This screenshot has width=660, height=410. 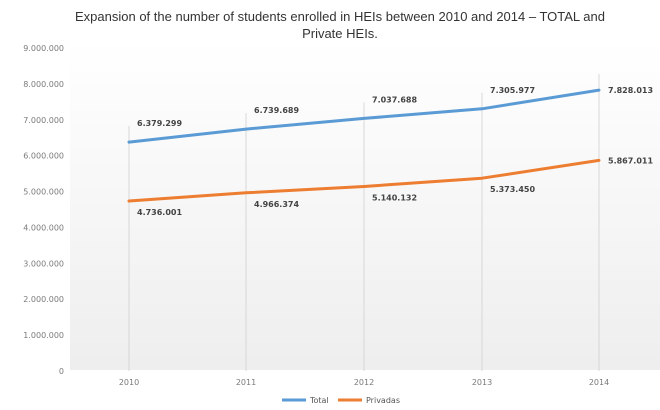 What do you see at coordinates (159, 212) in the screenshot?
I see `data-label: 4.736.001` at bounding box center [159, 212].